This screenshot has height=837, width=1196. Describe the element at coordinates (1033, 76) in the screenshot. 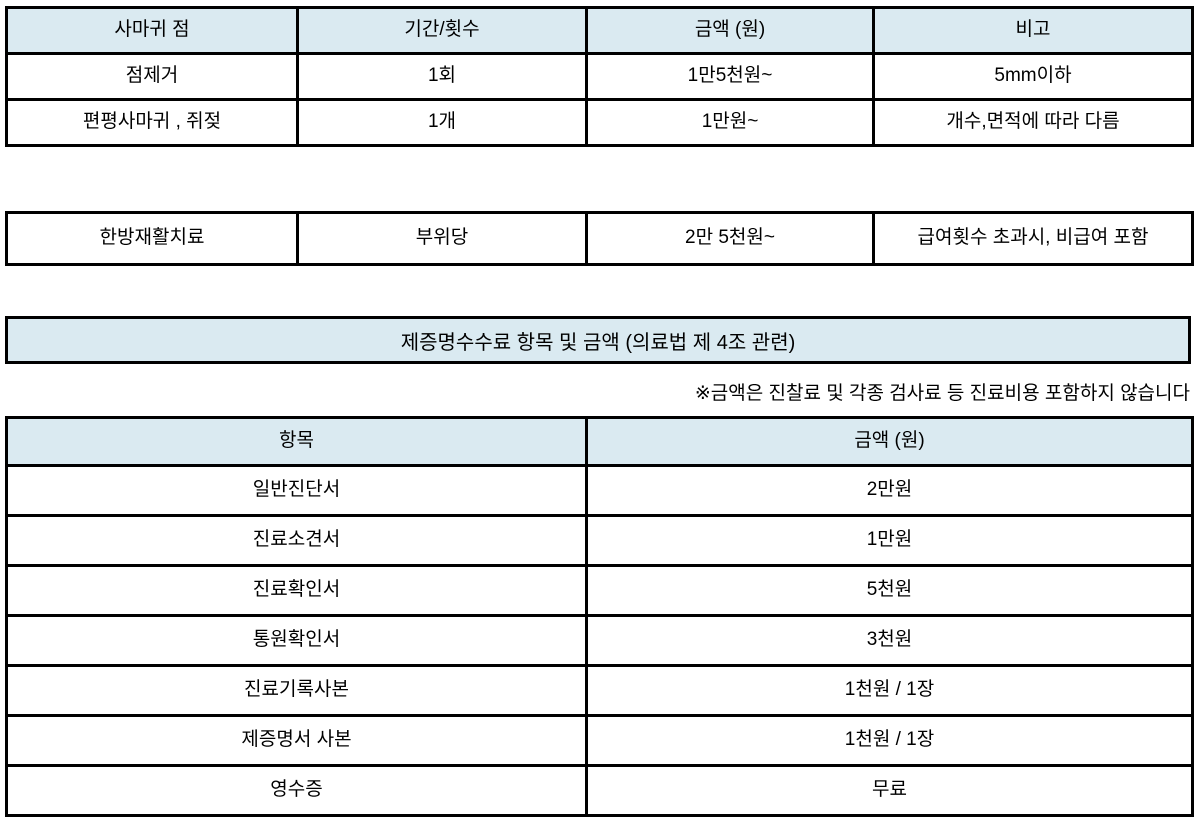

I see `cell-remarks: 5mm이하` at that location.